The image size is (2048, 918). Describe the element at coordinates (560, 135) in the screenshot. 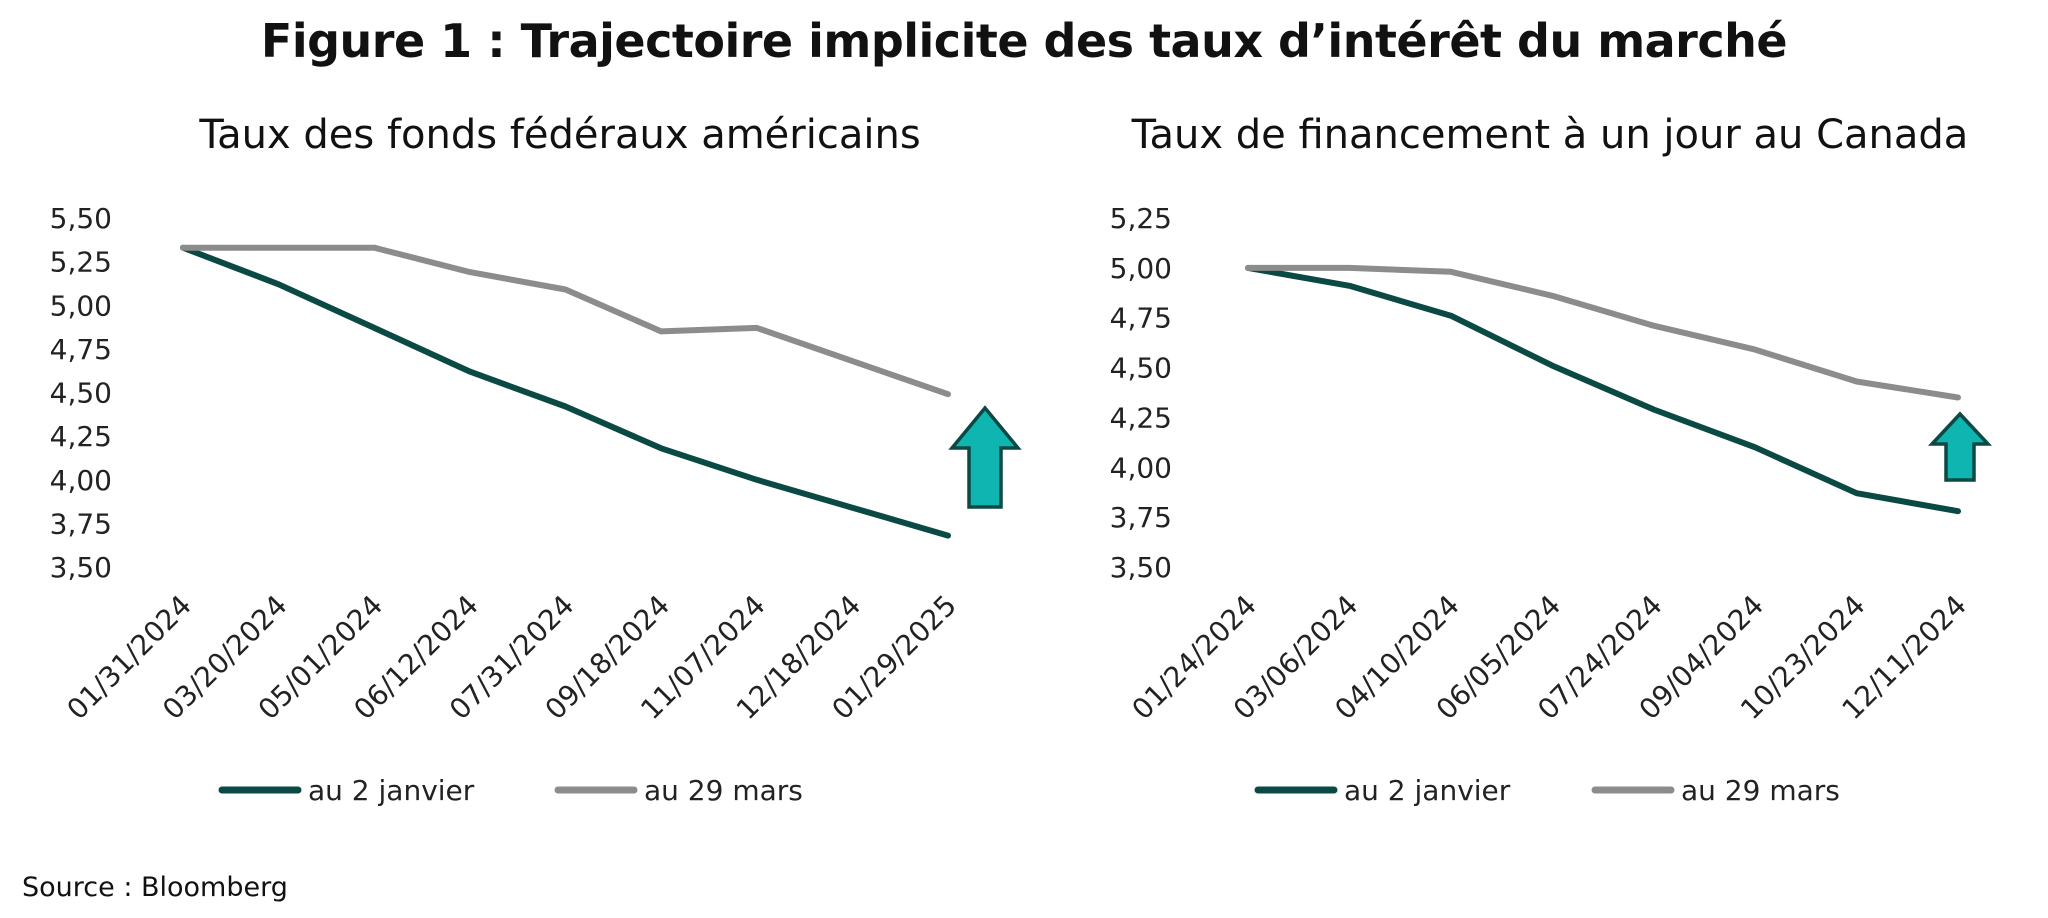

I see `chart-title-us-fed-funds: Taux des fonds fédéraux américains` at that location.